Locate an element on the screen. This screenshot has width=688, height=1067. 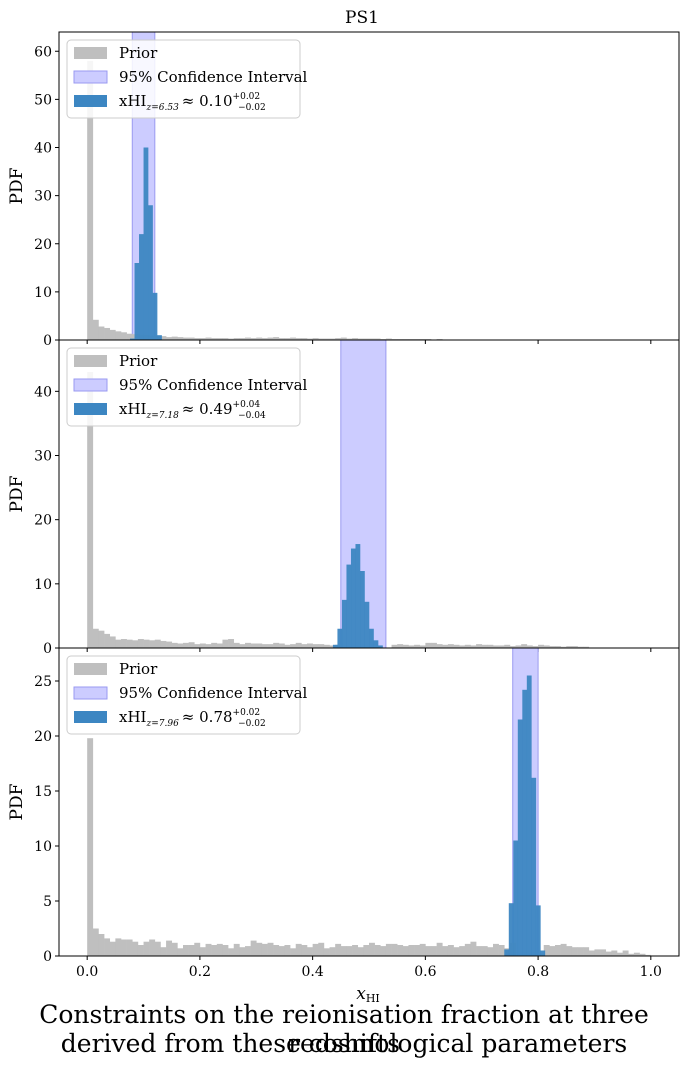
ci-legend-label: 95% Confidence Interval is located at coordinates (213, 77).